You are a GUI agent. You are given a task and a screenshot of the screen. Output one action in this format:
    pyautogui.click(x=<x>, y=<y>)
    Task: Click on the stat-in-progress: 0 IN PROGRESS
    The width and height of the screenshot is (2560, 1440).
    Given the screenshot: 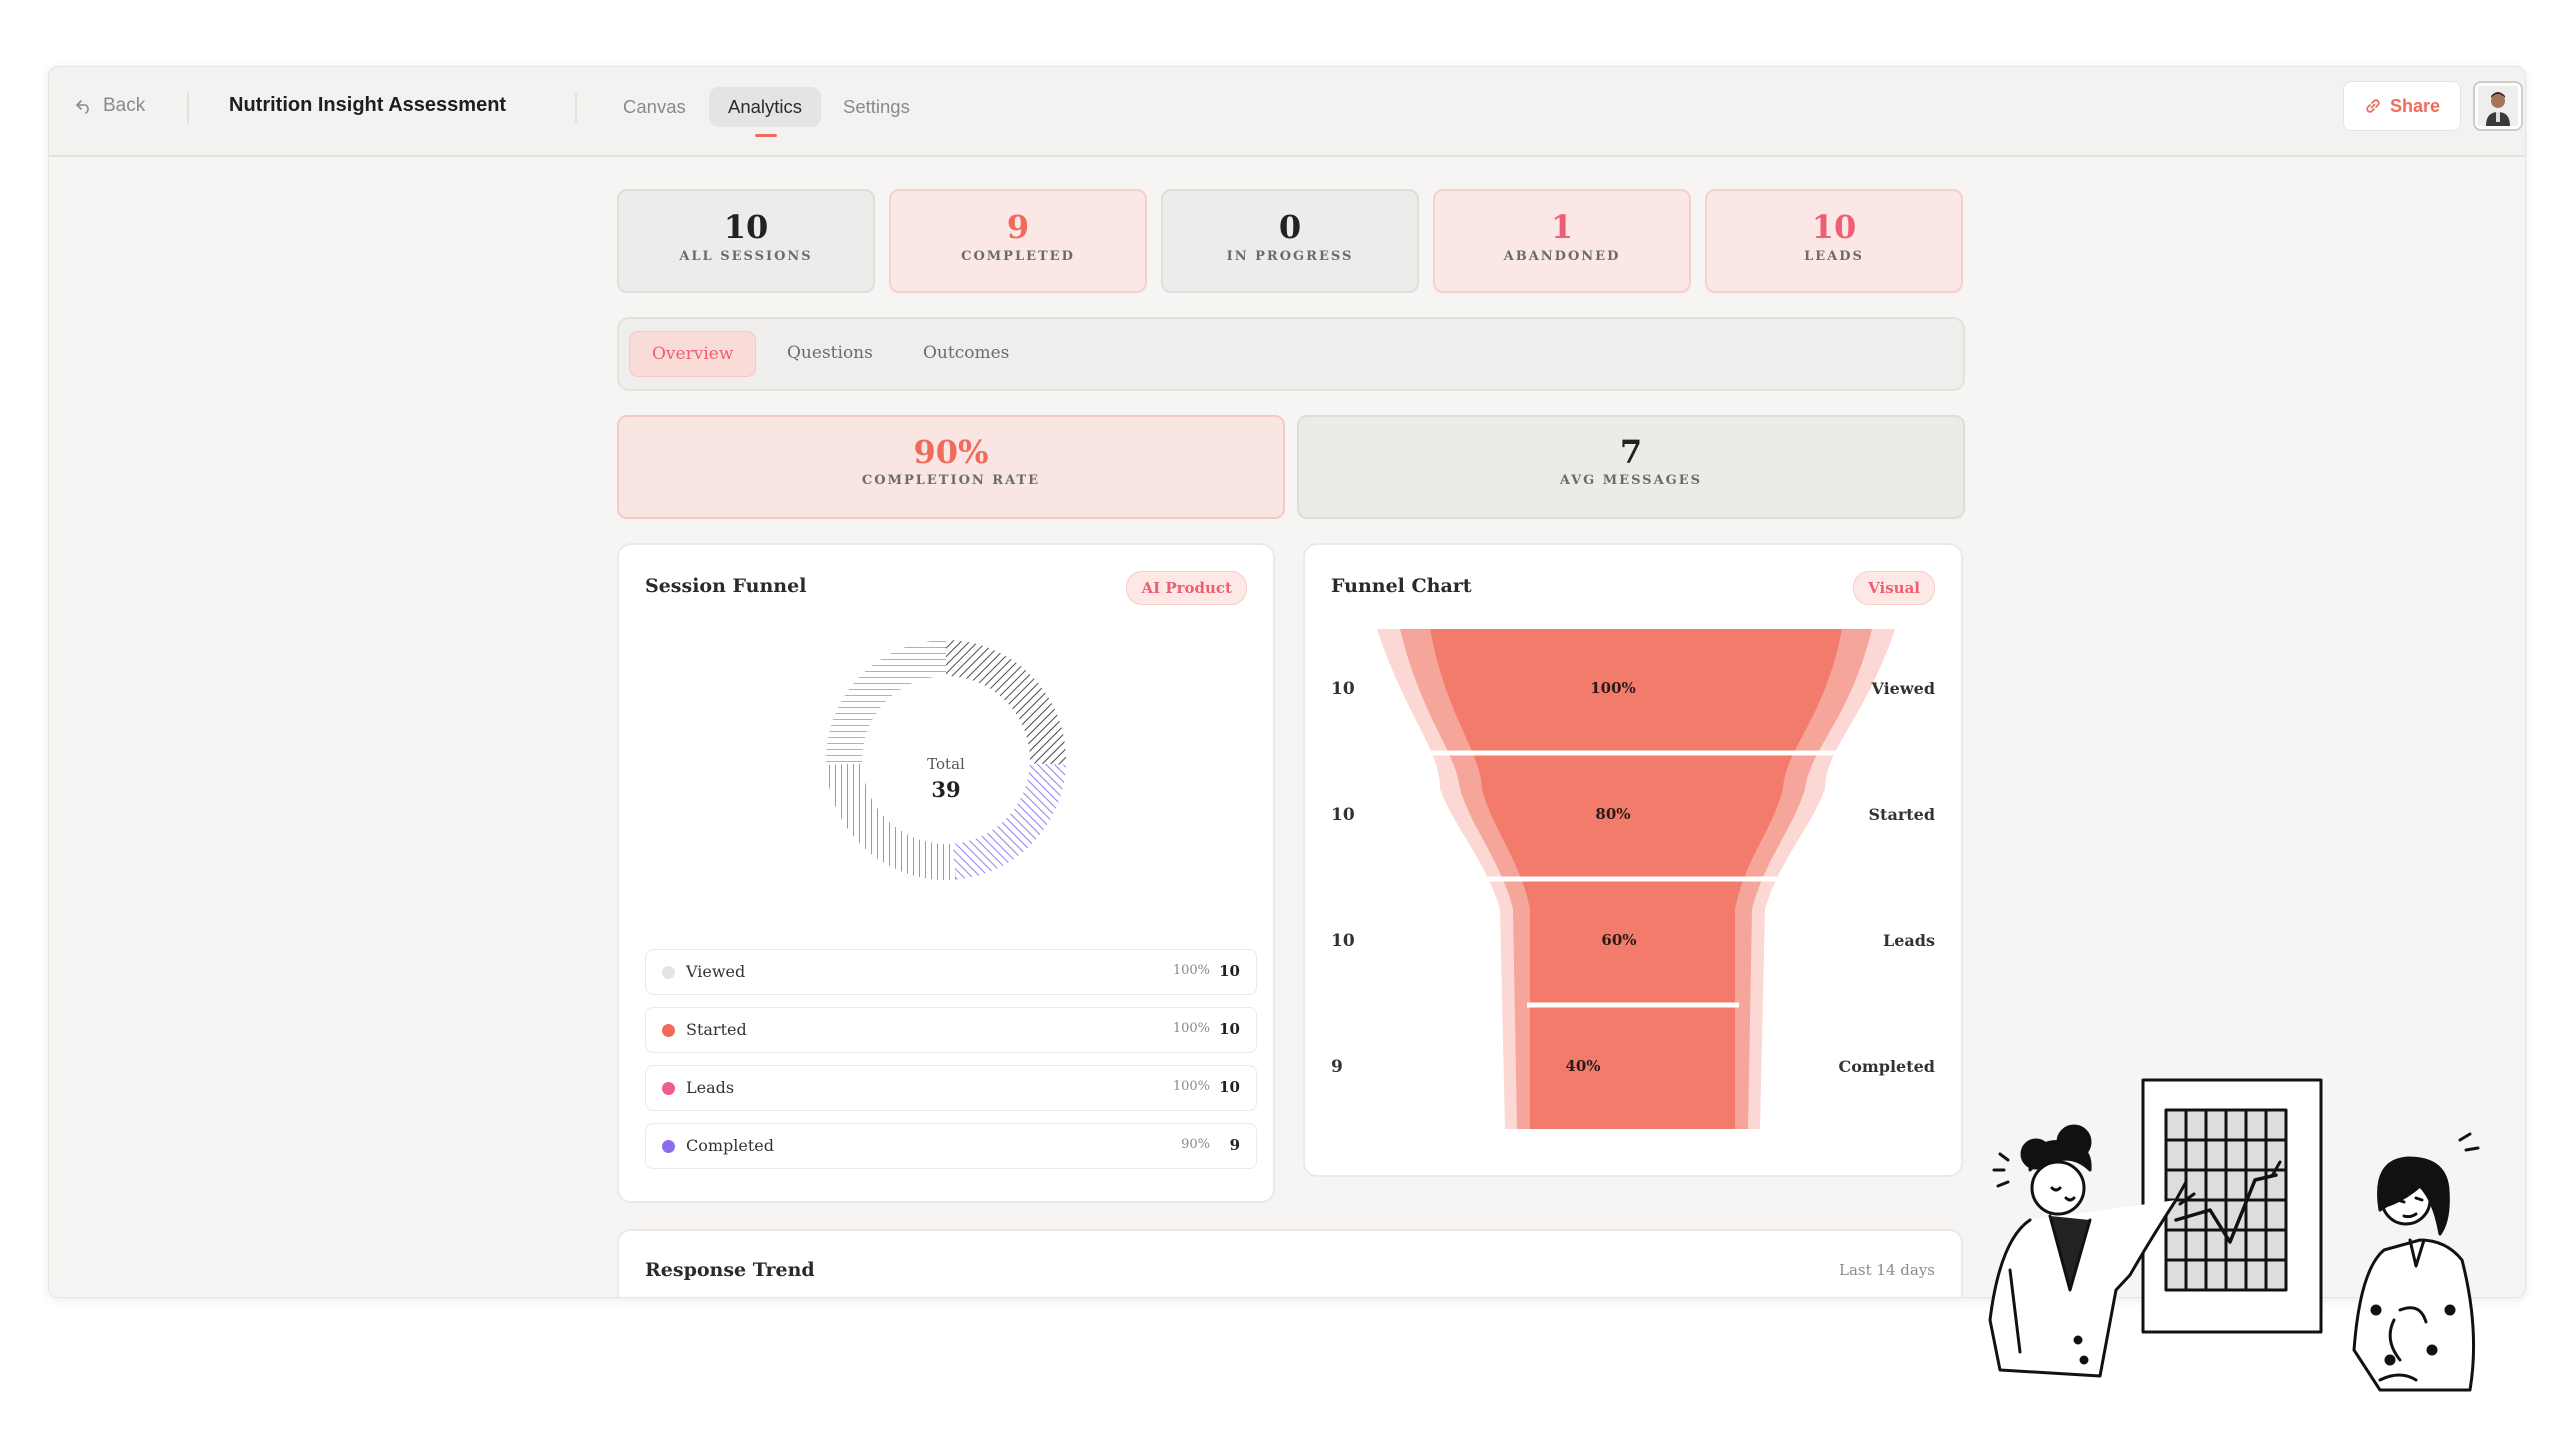 What is the action you would take?
    pyautogui.click(x=1290, y=241)
    